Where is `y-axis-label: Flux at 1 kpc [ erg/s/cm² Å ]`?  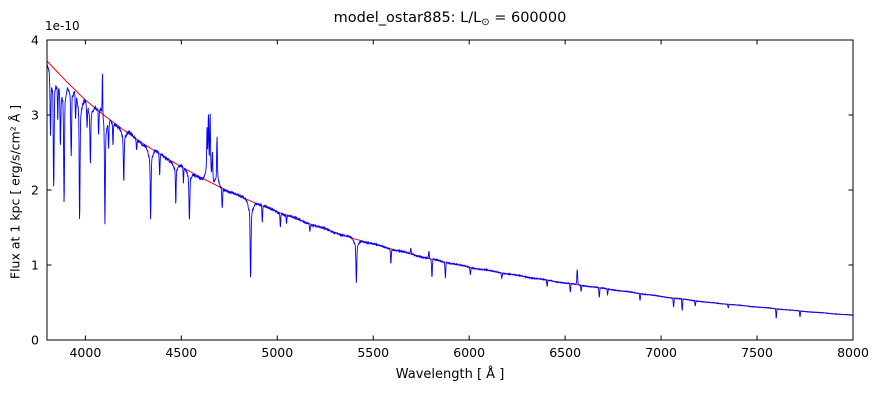
y-axis-label: Flux at 1 kpc [ erg/s/cm² Å ] is located at coordinates (15, 192).